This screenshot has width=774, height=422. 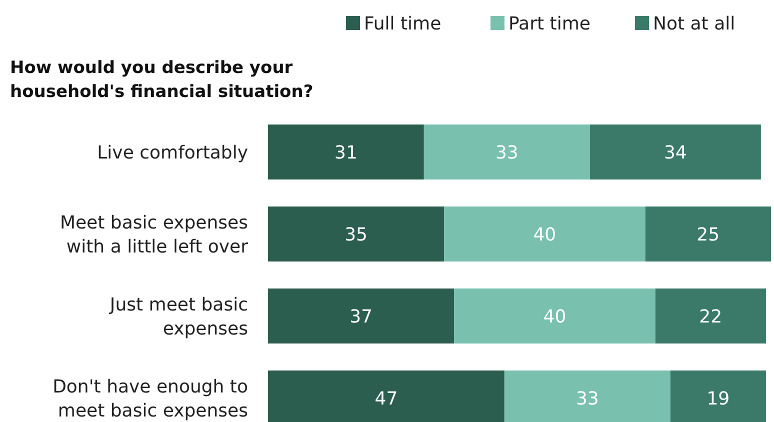 I want to click on data-label: 22, so click(x=710, y=317).